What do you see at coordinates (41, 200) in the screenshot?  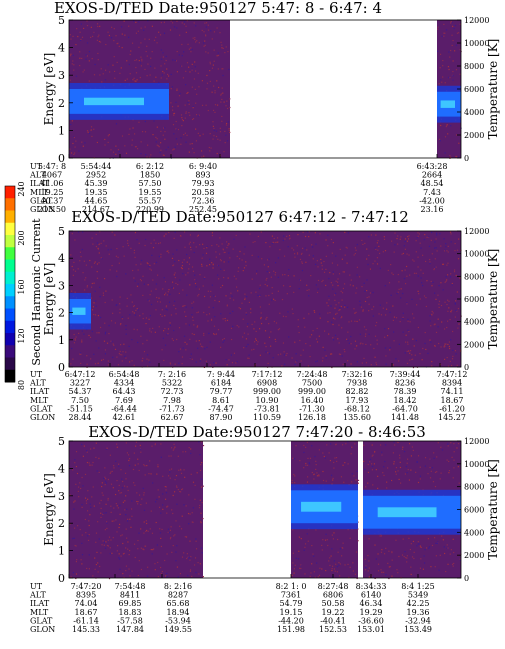 I see `table-row-label: GLAT` at bounding box center [41, 200].